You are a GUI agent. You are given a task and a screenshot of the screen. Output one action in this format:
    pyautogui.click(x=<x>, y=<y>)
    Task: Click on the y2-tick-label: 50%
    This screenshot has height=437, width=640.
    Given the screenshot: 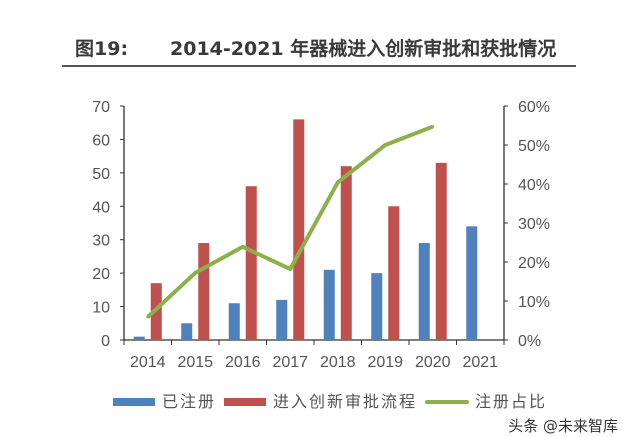 What is the action you would take?
    pyautogui.click(x=534, y=146)
    